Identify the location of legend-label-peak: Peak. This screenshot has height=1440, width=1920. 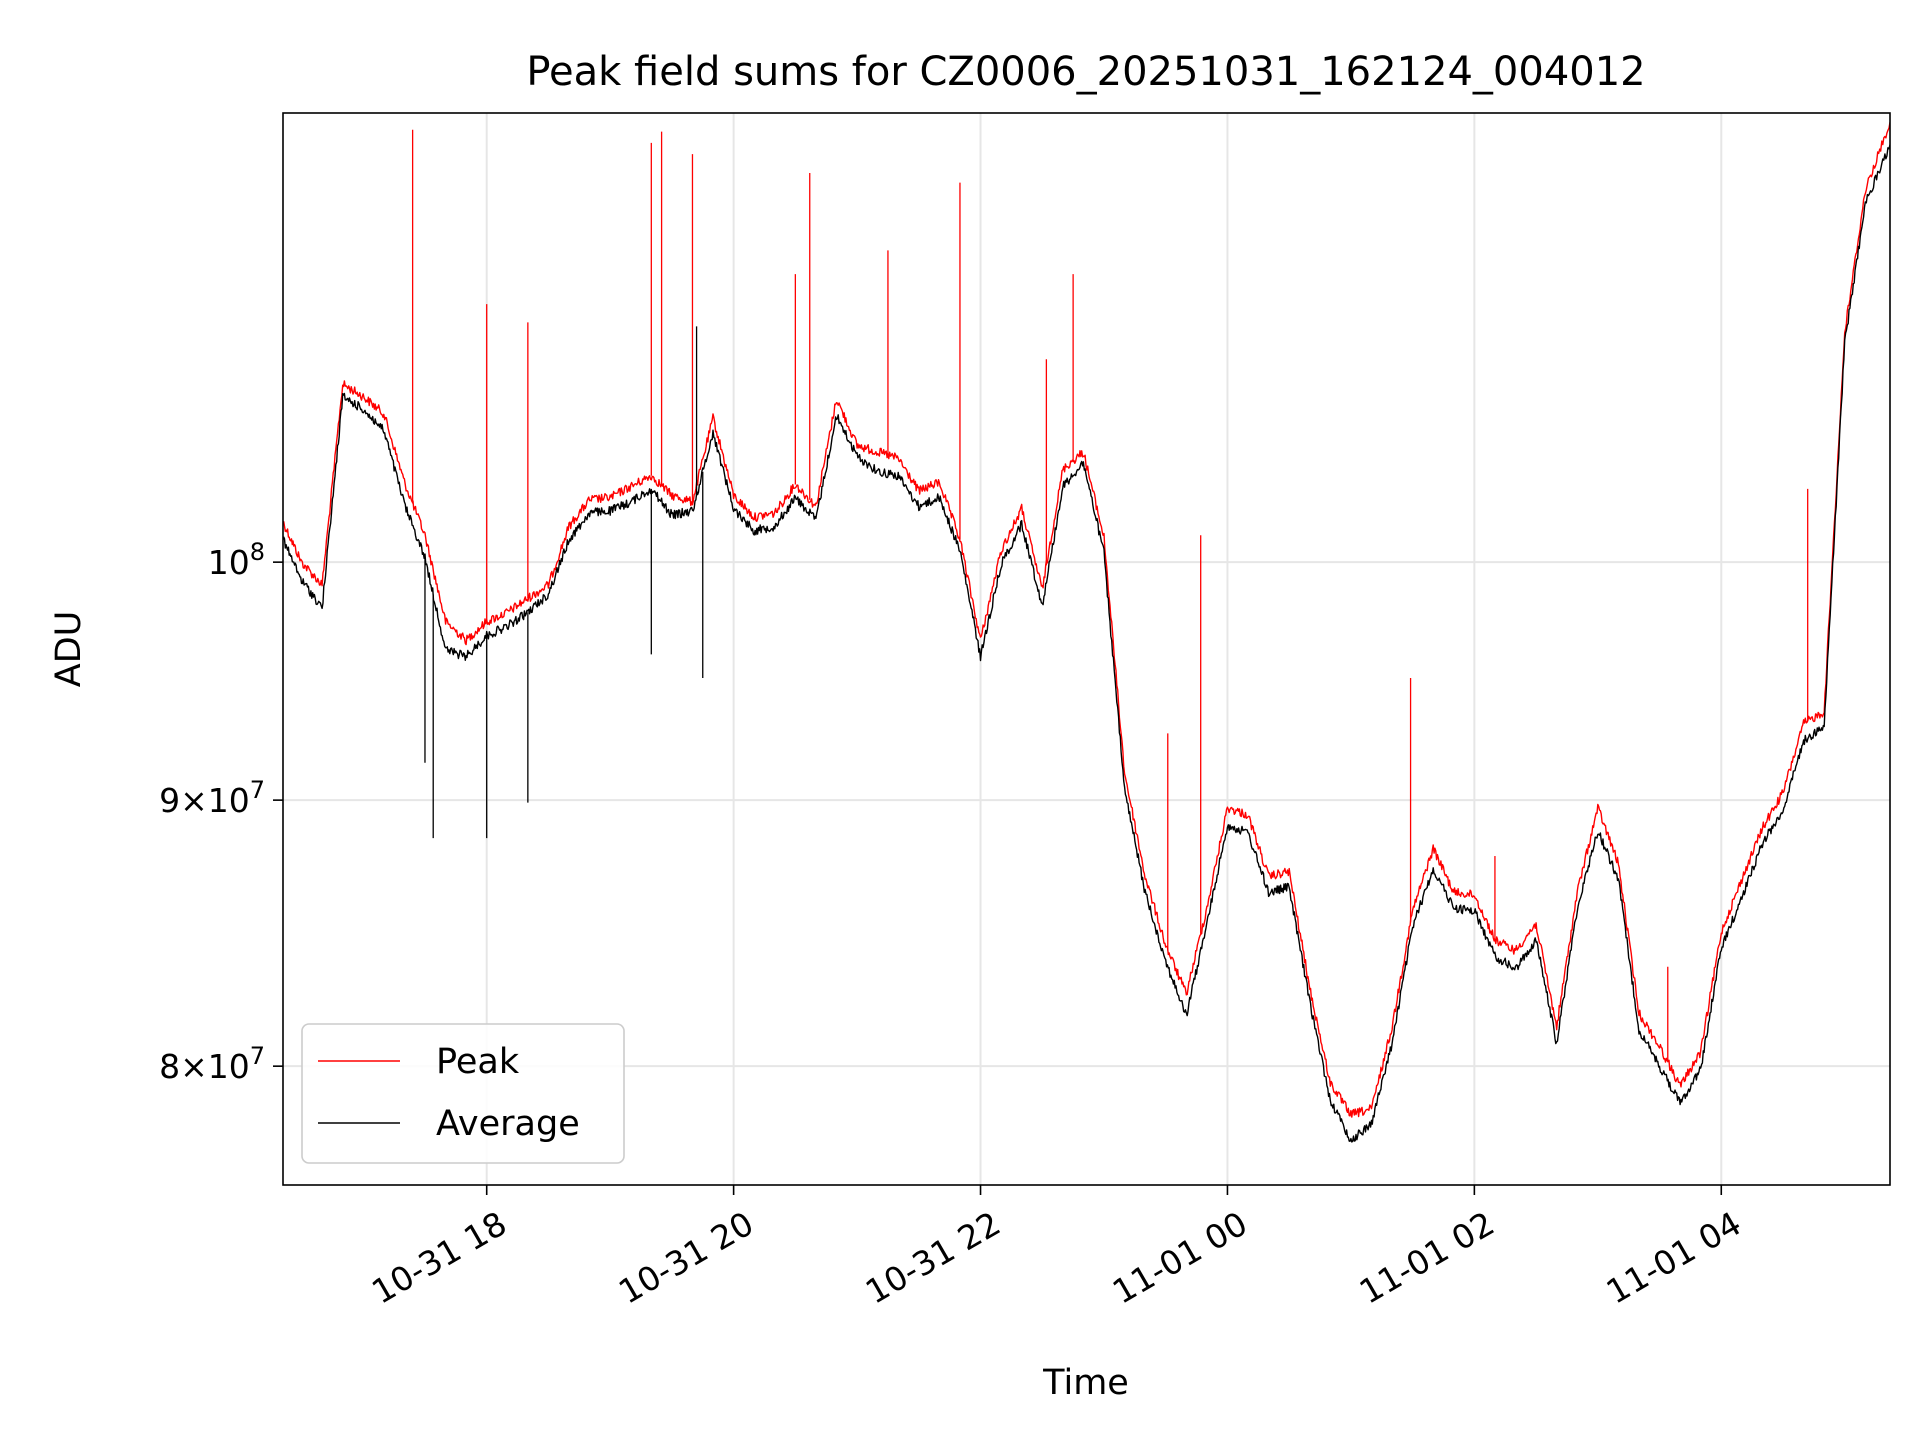
(478, 1062).